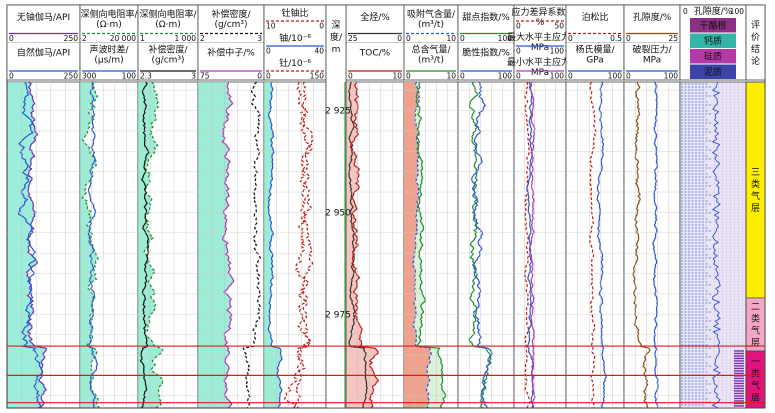 Image resolution: width=775 pixels, height=413 pixels. What do you see at coordinates (71, 38) in the screenshot?
I see `scale-max: 250` at bounding box center [71, 38].